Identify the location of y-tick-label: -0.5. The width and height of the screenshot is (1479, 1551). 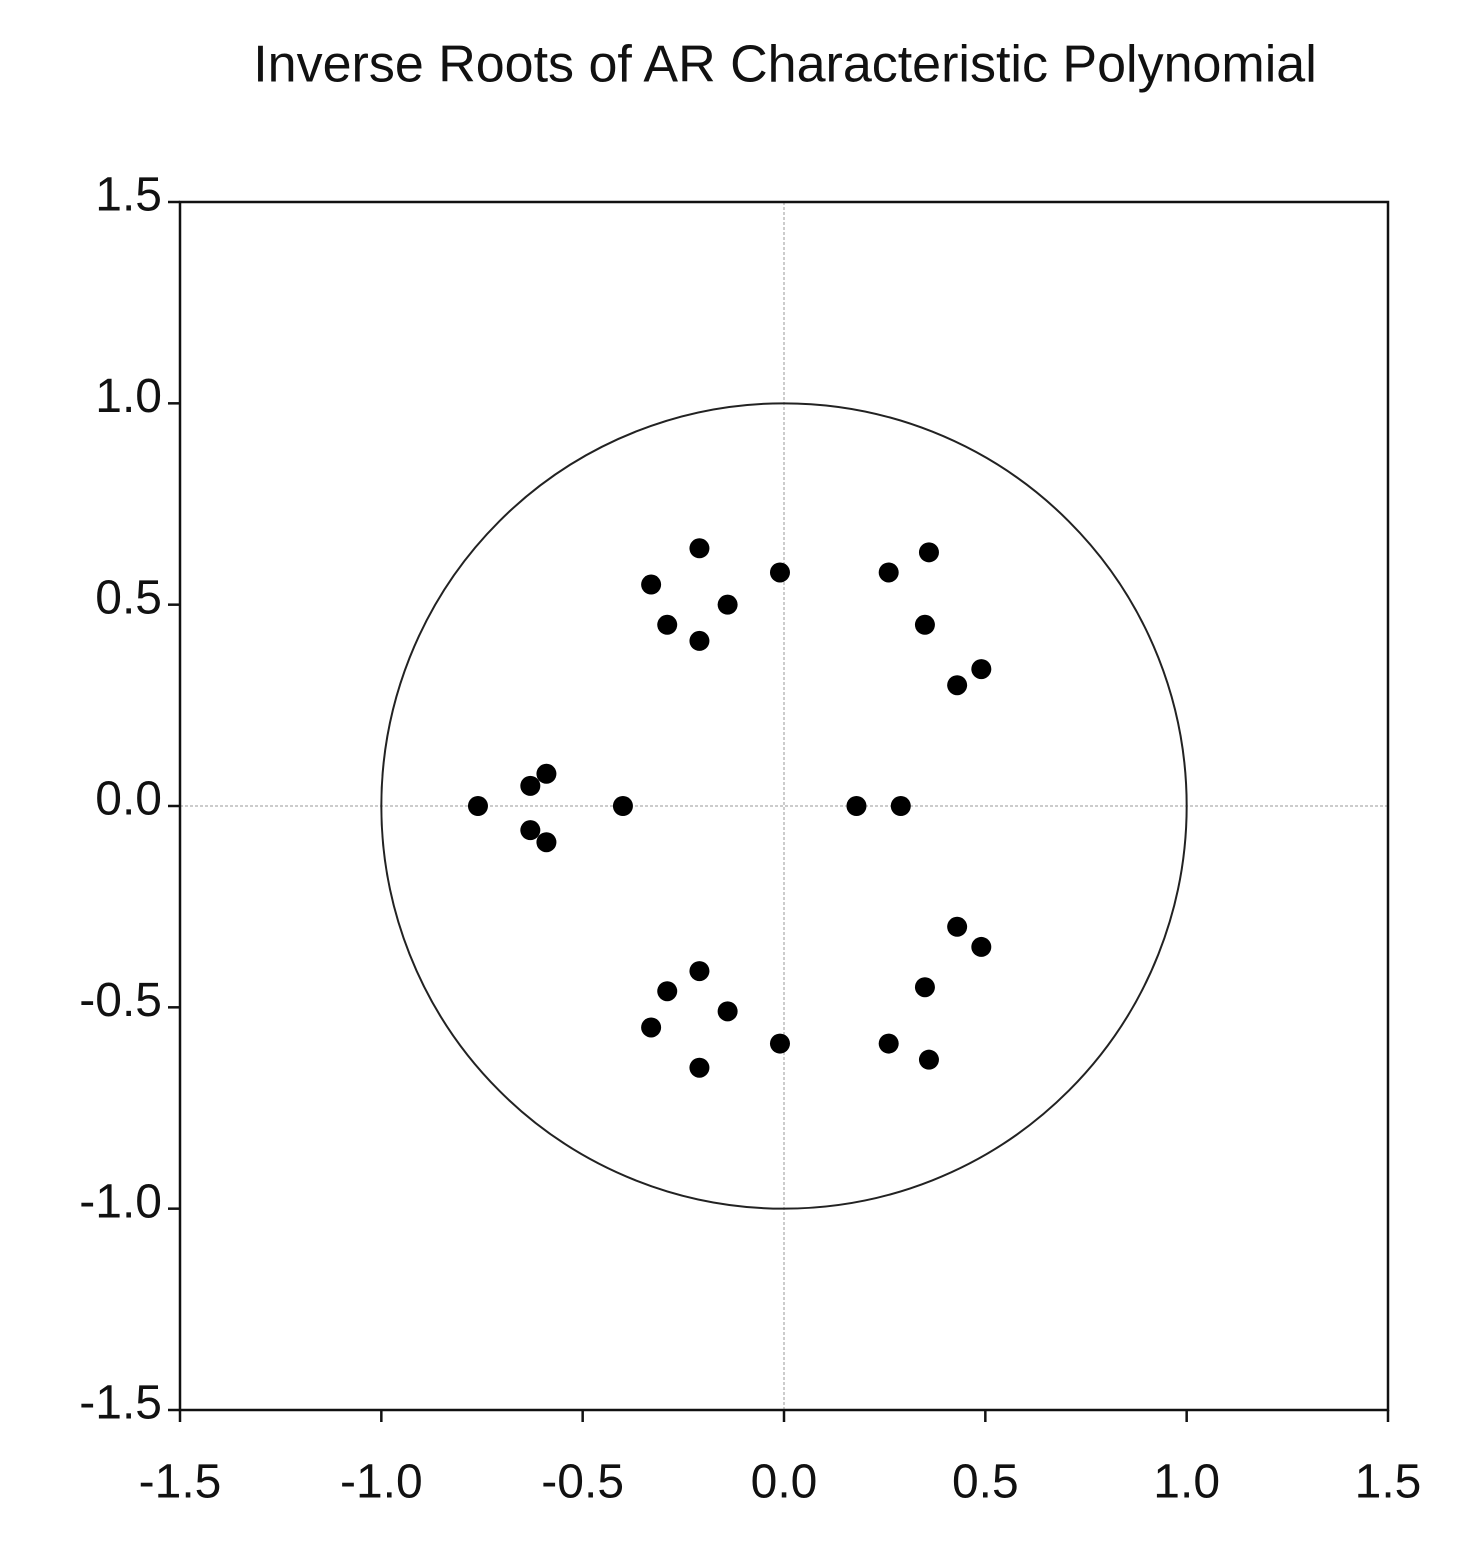
(120, 1000).